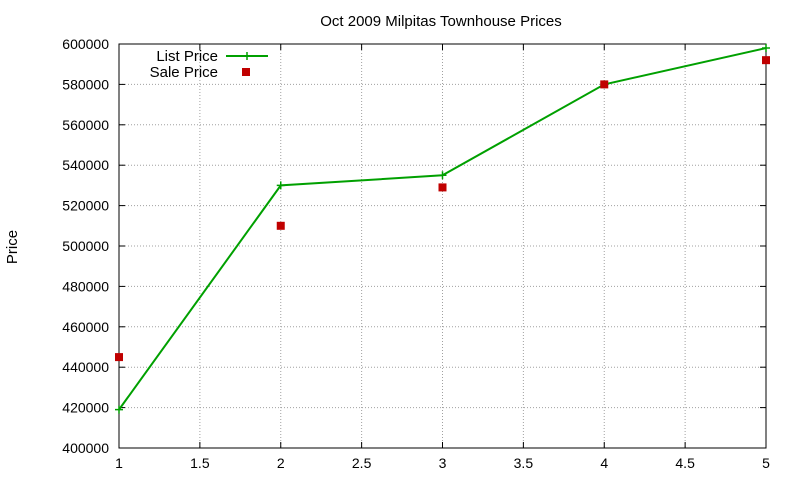  Describe the element at coordinates (187, 56) in the screenshot. I see `legend-label: List Price` at that location.